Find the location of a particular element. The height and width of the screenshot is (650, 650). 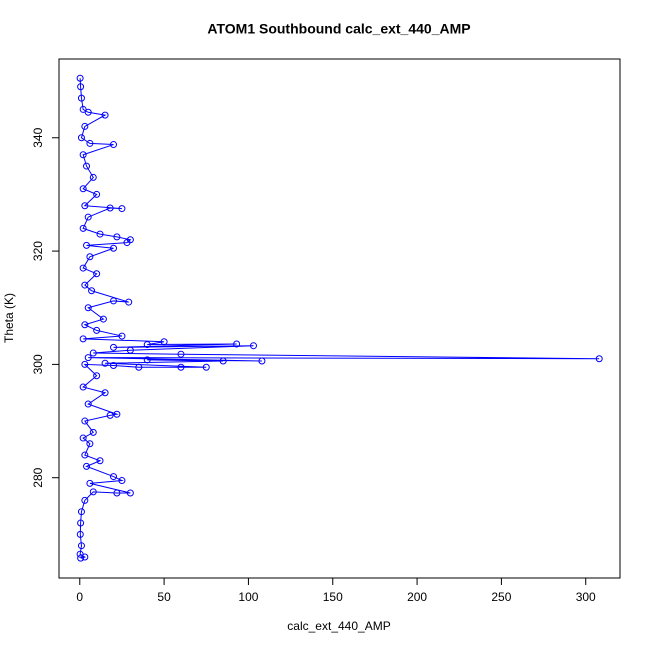

chart-title: ATOM1 Southbound calc_ext_440_AMP is located at coordinates (338, 29).